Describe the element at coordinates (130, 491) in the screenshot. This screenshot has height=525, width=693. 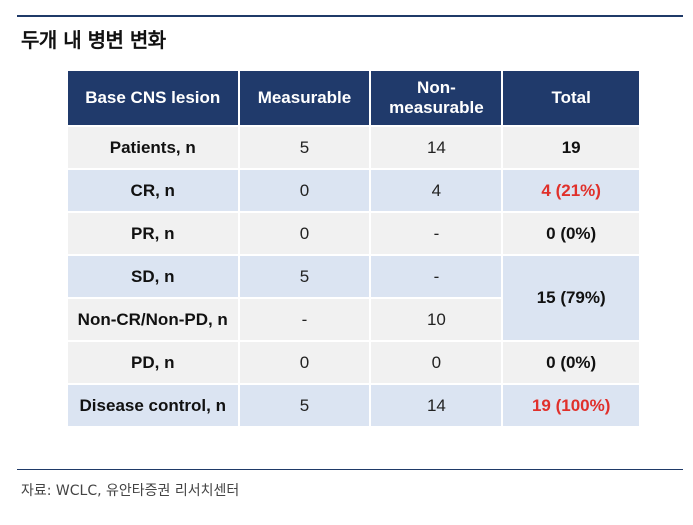
I see `source-note: 자료: WCLC, 유안타증권 리서치센터` at that location.